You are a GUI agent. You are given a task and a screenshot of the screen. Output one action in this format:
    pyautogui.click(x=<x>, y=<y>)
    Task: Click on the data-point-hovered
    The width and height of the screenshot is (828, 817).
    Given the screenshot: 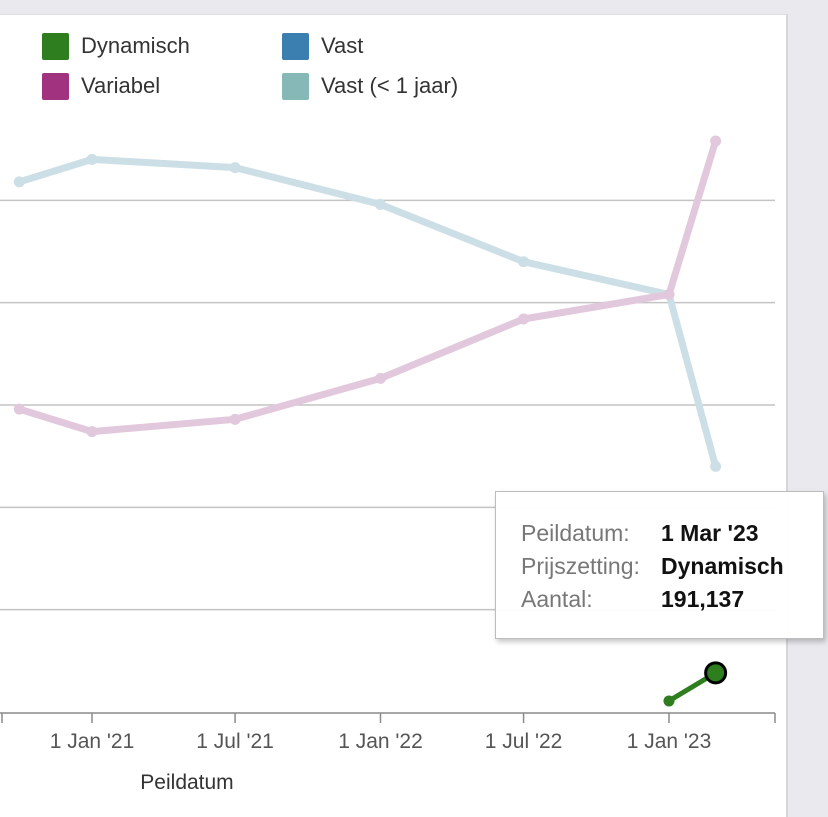 What is the action you would take?
    pyautogui.click(x=716, y=673)
    